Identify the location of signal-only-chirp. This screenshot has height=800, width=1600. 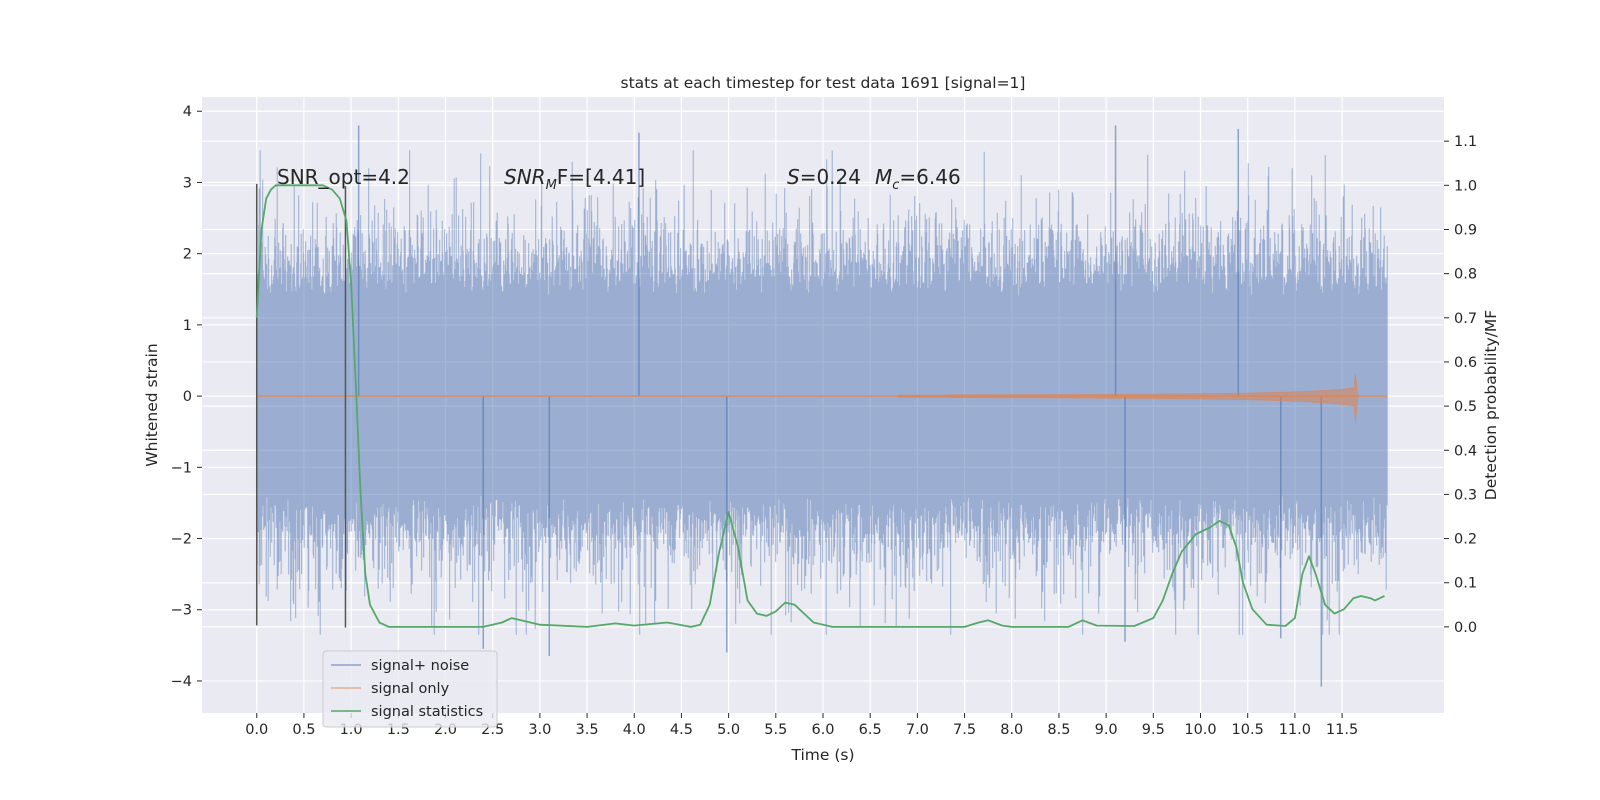
(1128, 398).